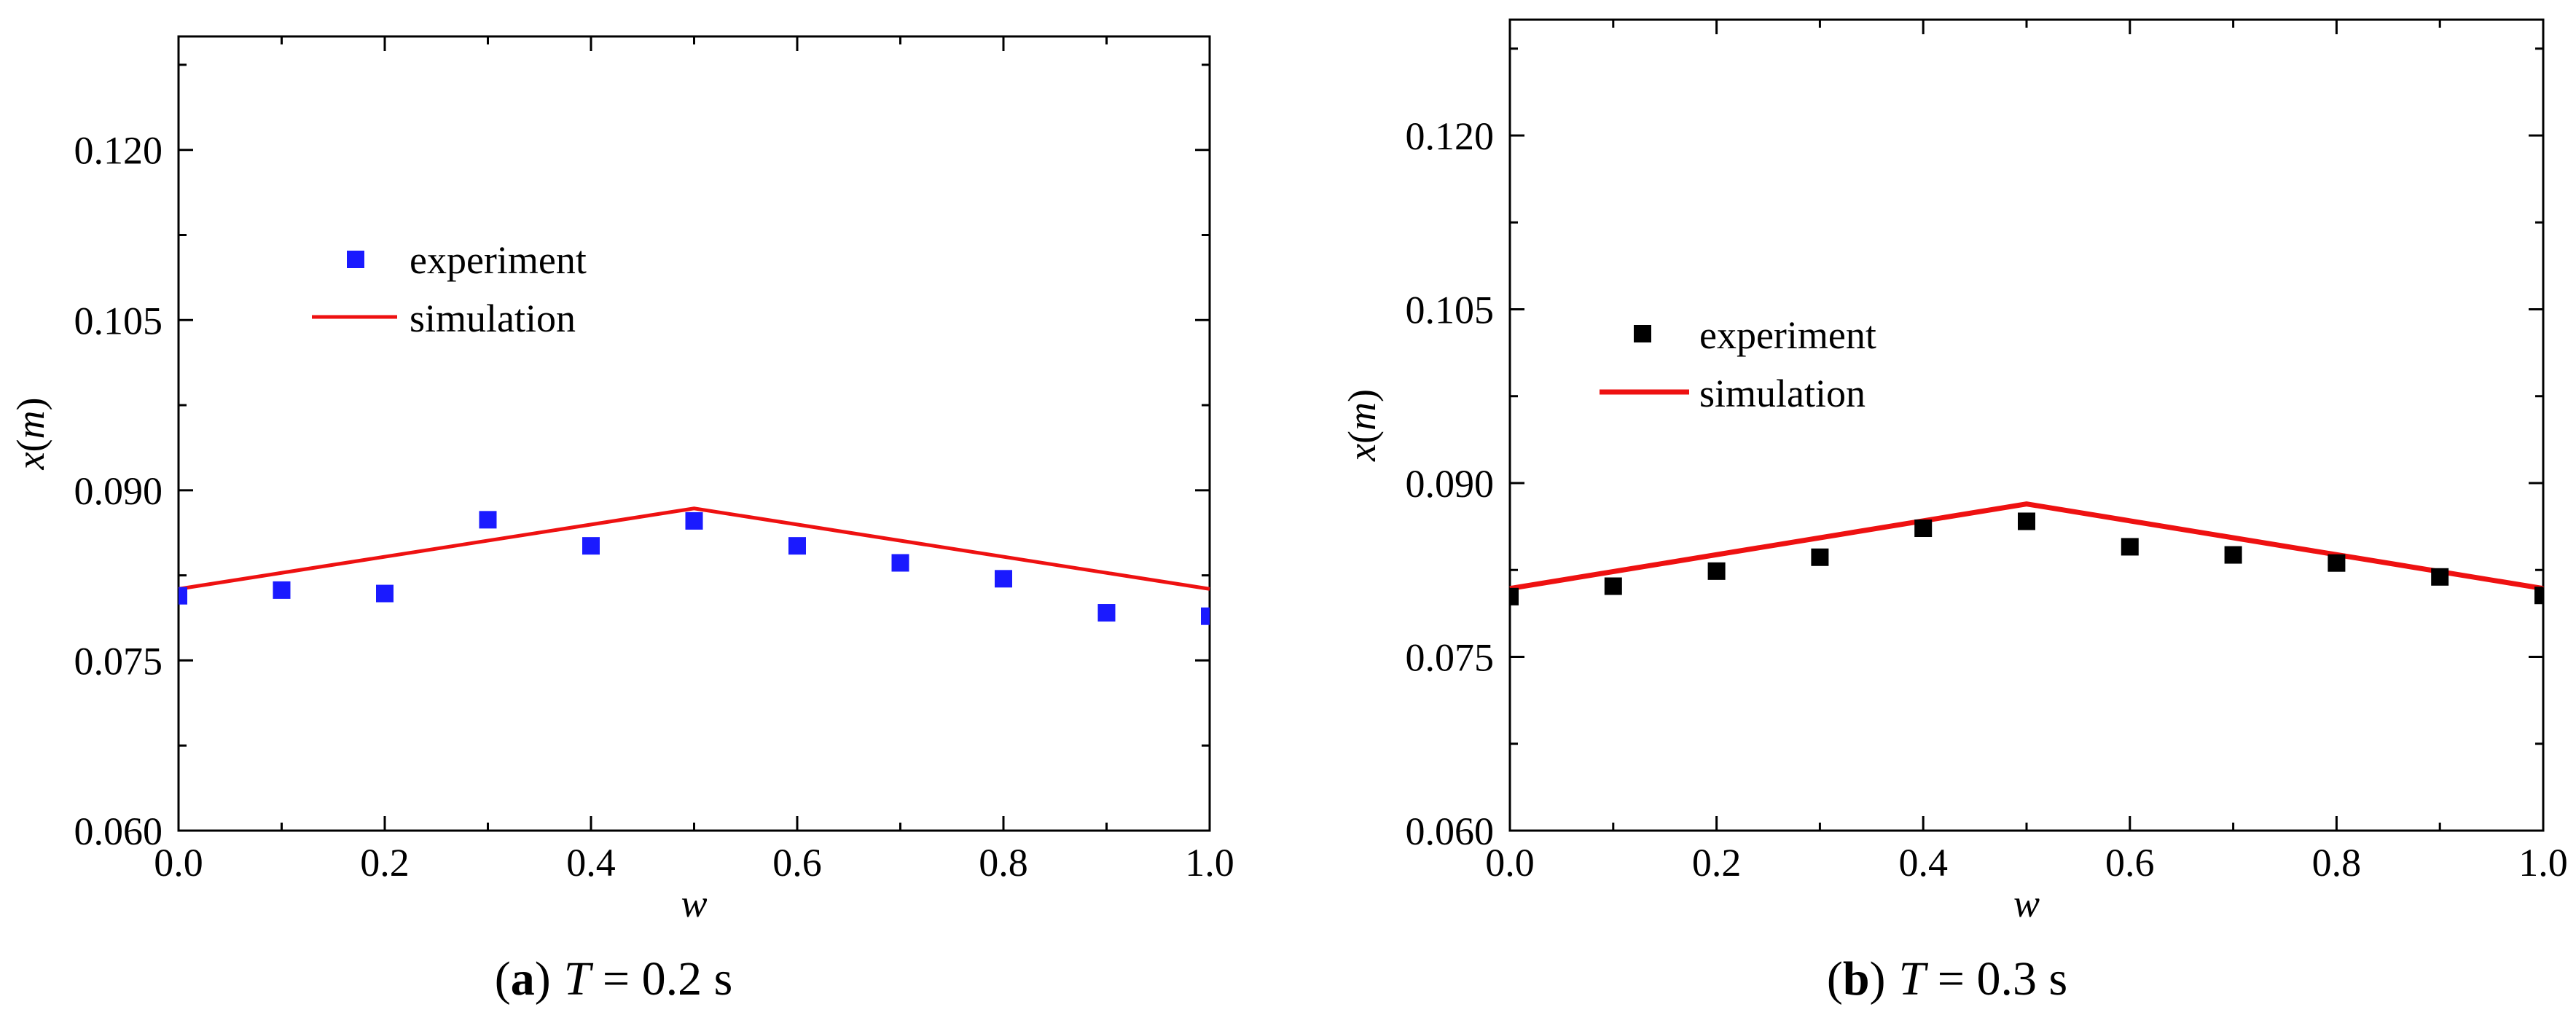 Image resolution: width=2576 pixels, height=1031 pixels. Describe the element at coordinates (614, 978) in the screenshot. I see `panel-caption: (a) T = 0.2 s` at that location.